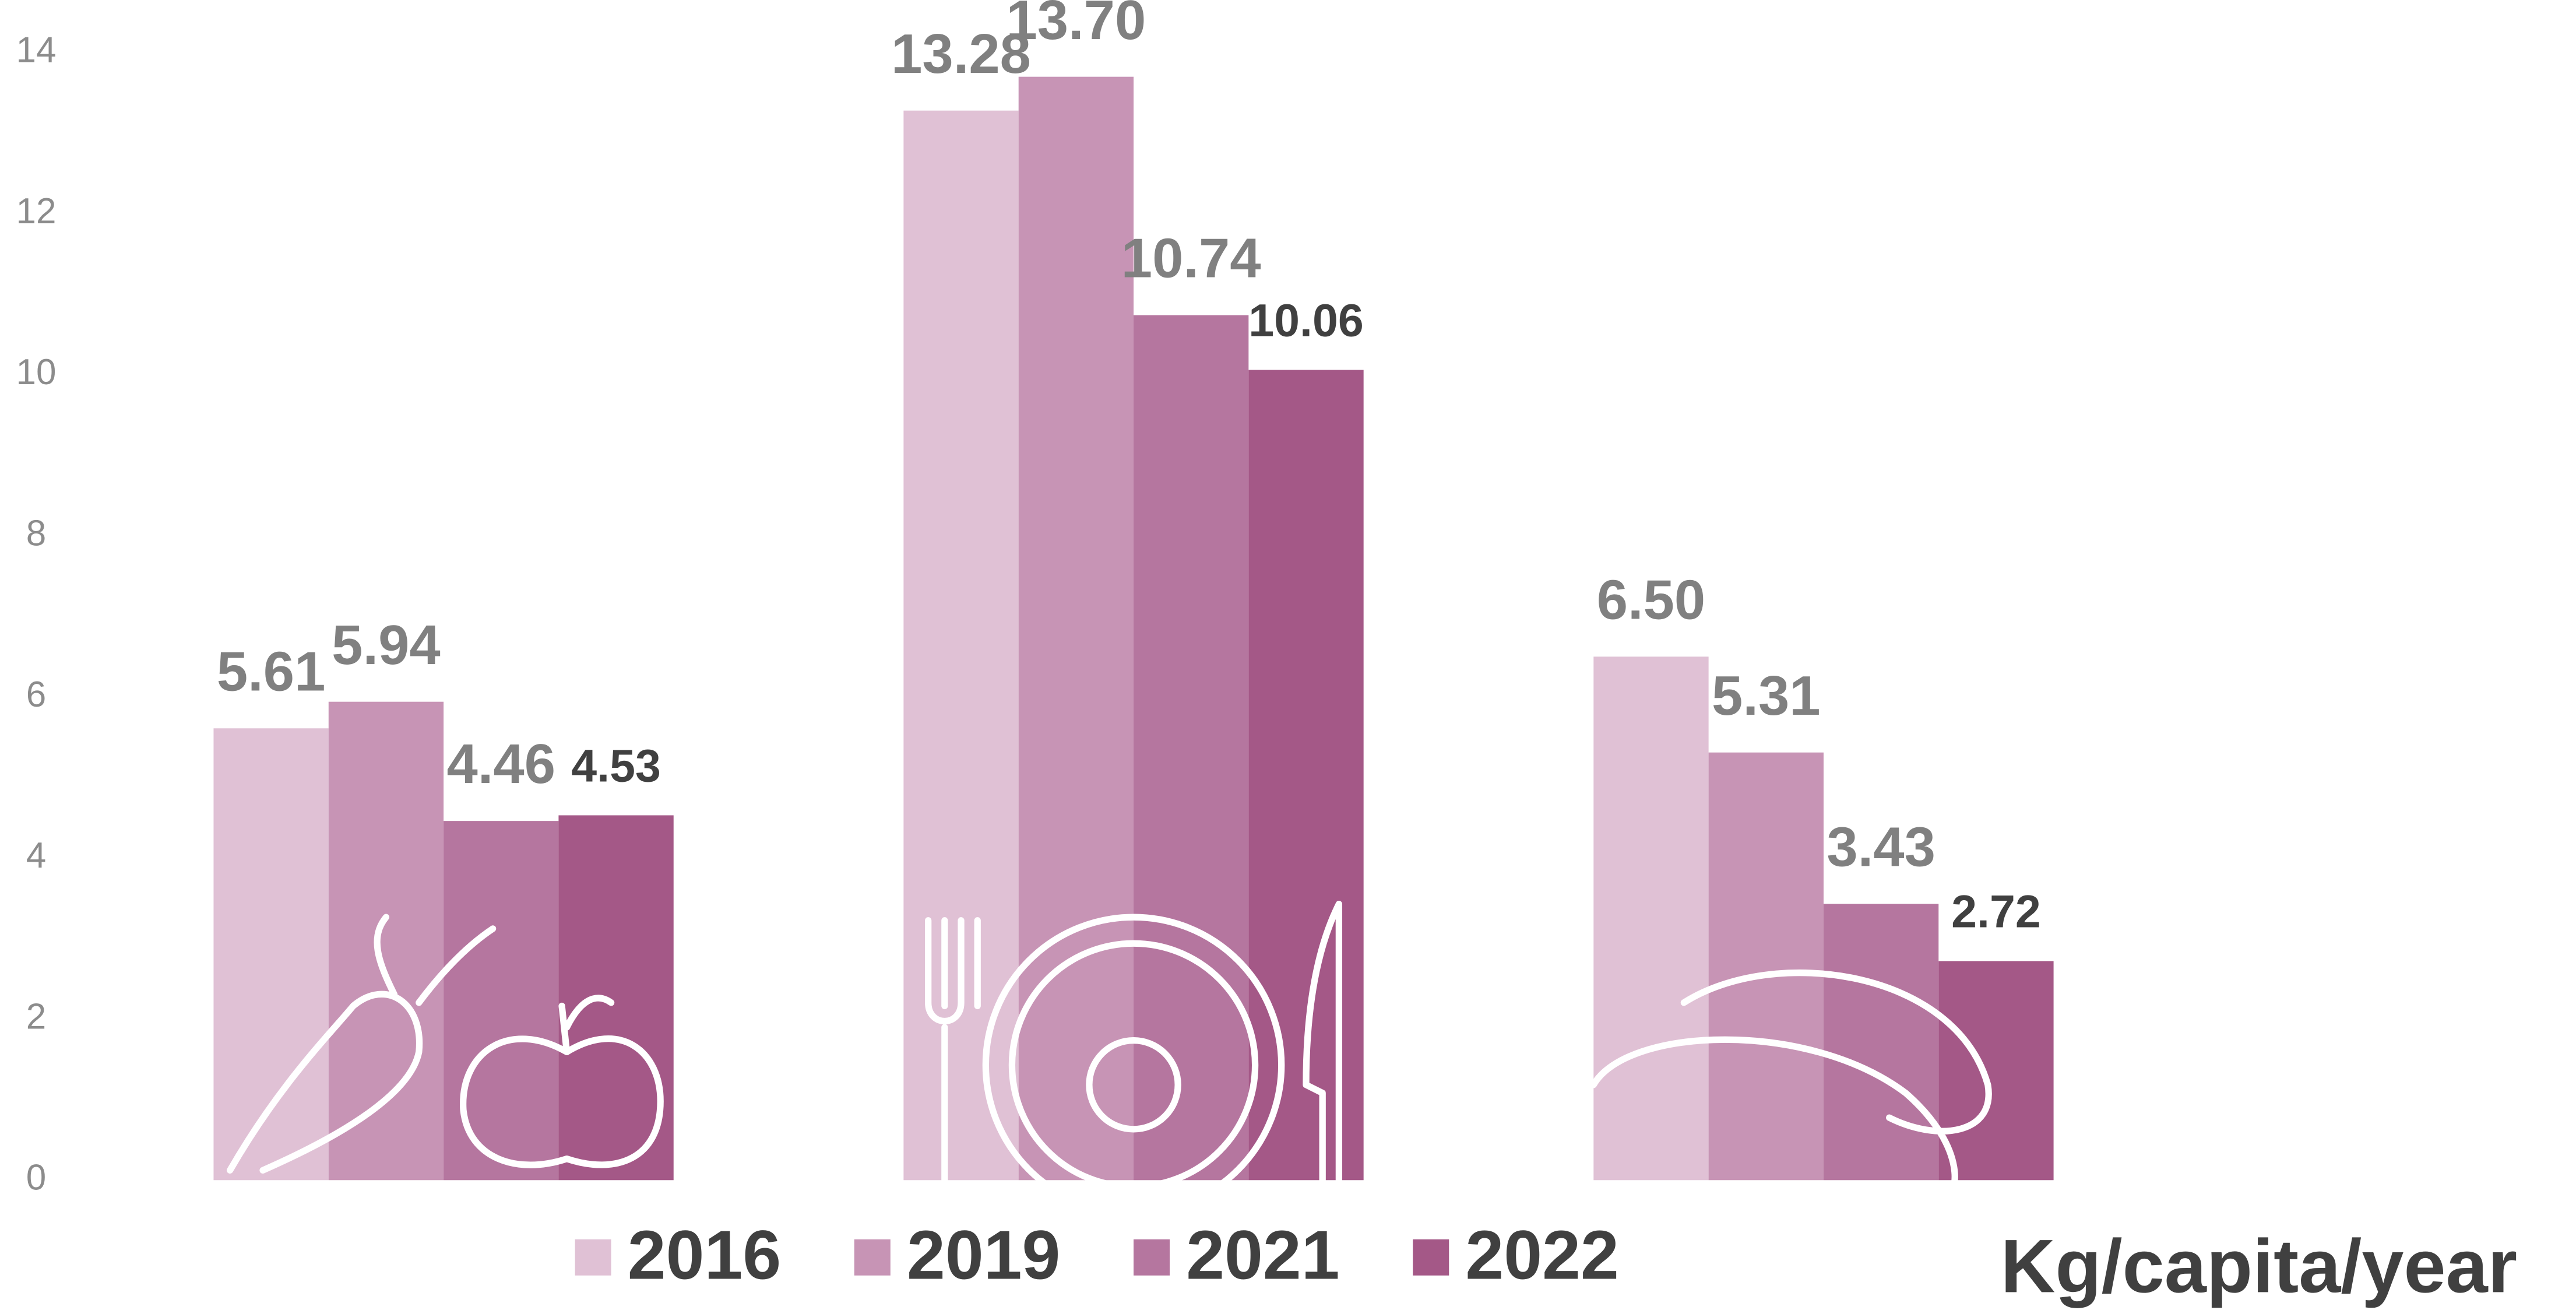 The height and width of the screenshot is (1310, 2576). Describe the element at coordinates (1541, 1255) in the screenshot. I see `legend-label: 2022` at that location.